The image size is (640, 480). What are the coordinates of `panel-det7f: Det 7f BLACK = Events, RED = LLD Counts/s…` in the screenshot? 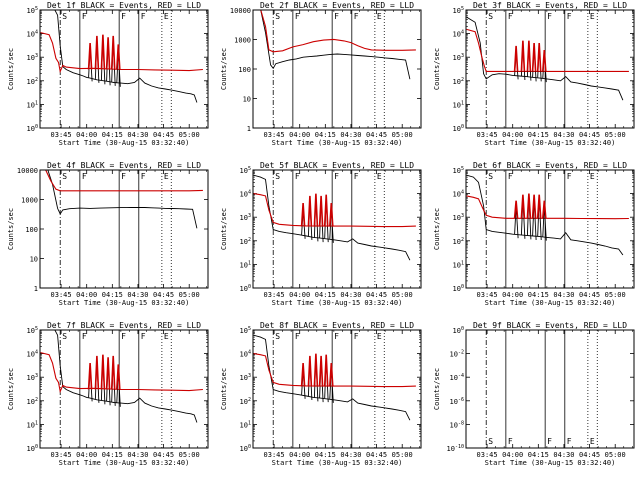 It's located at (108, 394).